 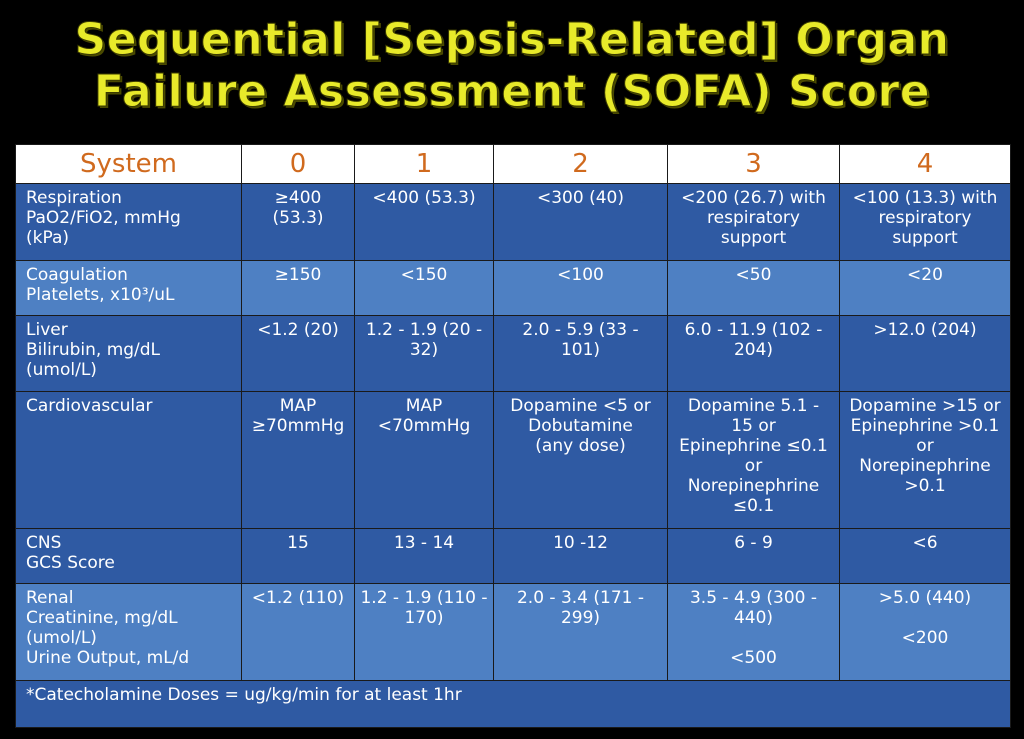 I want to click on cell-text: Epinephrine ≤0.1, so click(x=753, y=446).